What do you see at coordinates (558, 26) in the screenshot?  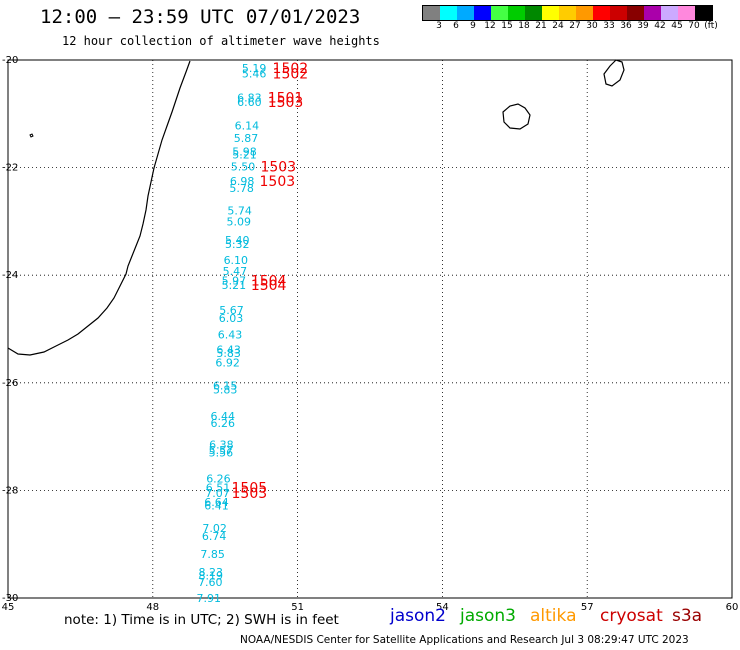 I see `color-legend-label: 24` at bounding box center [558, 26].